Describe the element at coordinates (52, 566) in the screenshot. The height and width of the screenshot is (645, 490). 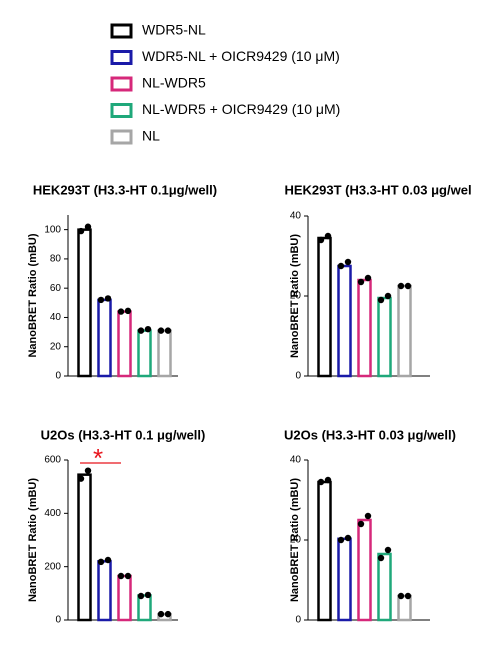
I see `y-tick-label: 200` at that location.